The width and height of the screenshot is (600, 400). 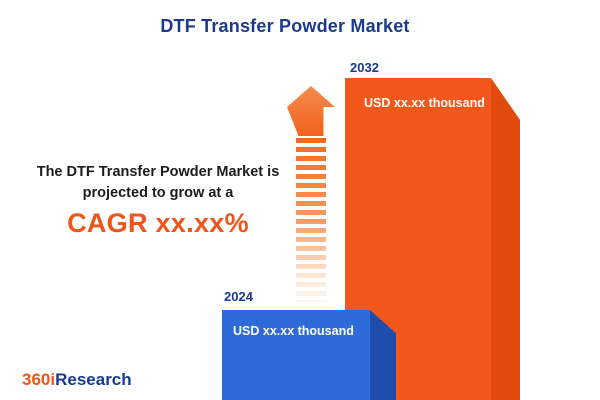 I want to click on bar-2024-value-label: USD xx.xx thousand, so click(x=293, y=331).